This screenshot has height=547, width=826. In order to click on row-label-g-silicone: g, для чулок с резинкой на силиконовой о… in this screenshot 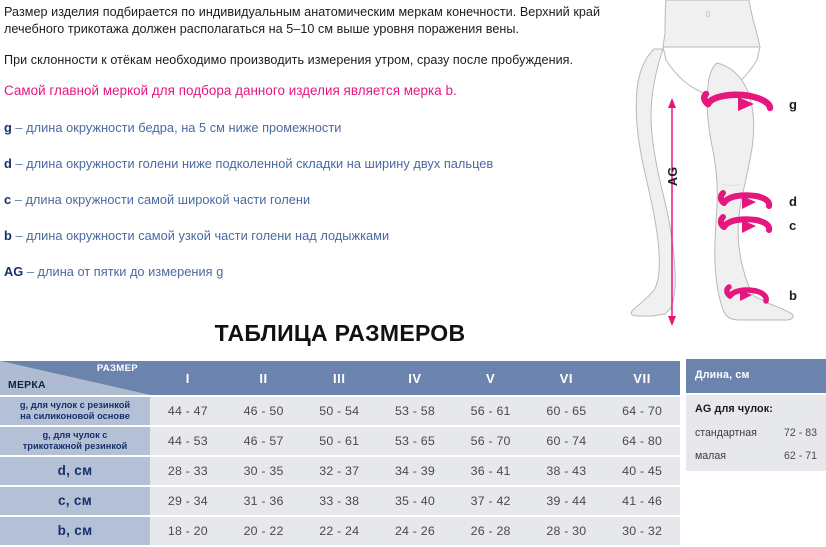, I will do `click(75, 411)`.